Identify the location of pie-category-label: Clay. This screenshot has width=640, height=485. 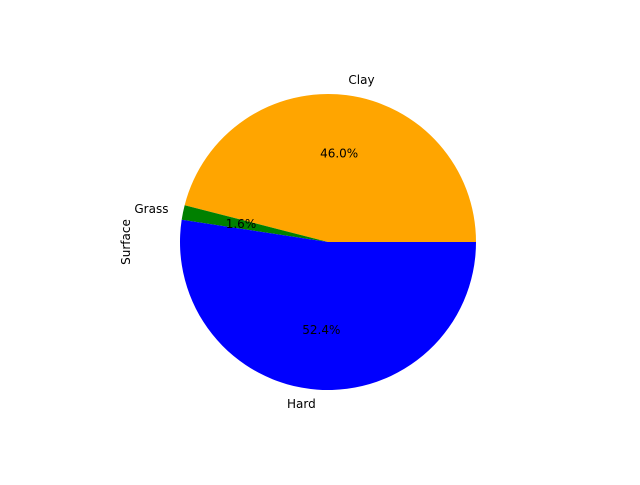
(361, 80).